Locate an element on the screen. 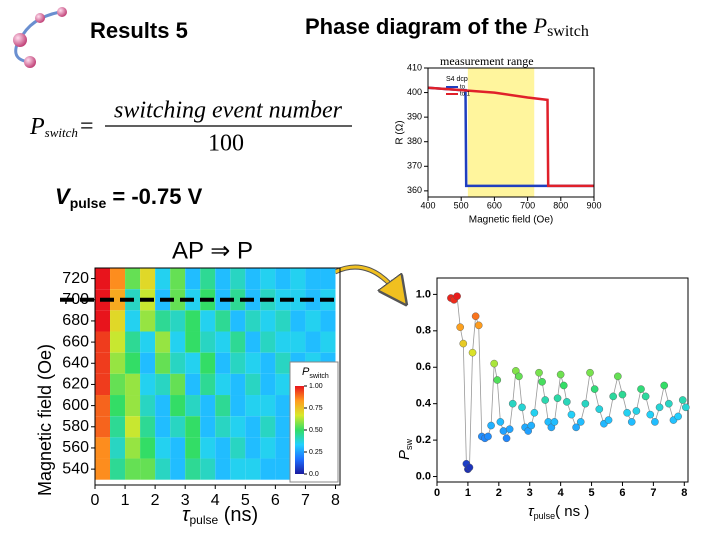  pulse-rest: = -0.75 V is located at coordinates (154, 196).